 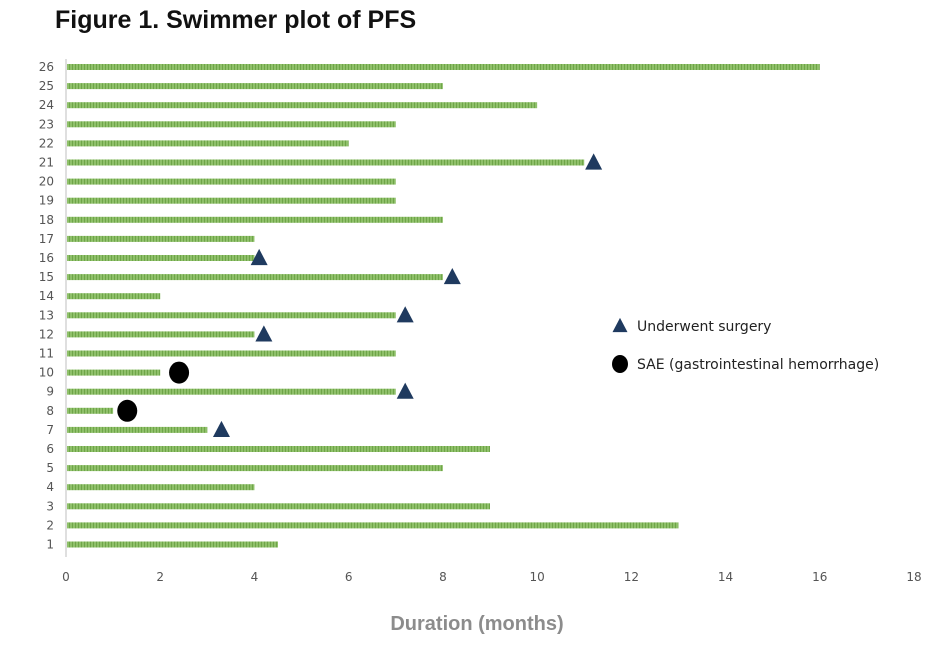 I want to click on x-tick-label: 8, so click(x=443, y=577).